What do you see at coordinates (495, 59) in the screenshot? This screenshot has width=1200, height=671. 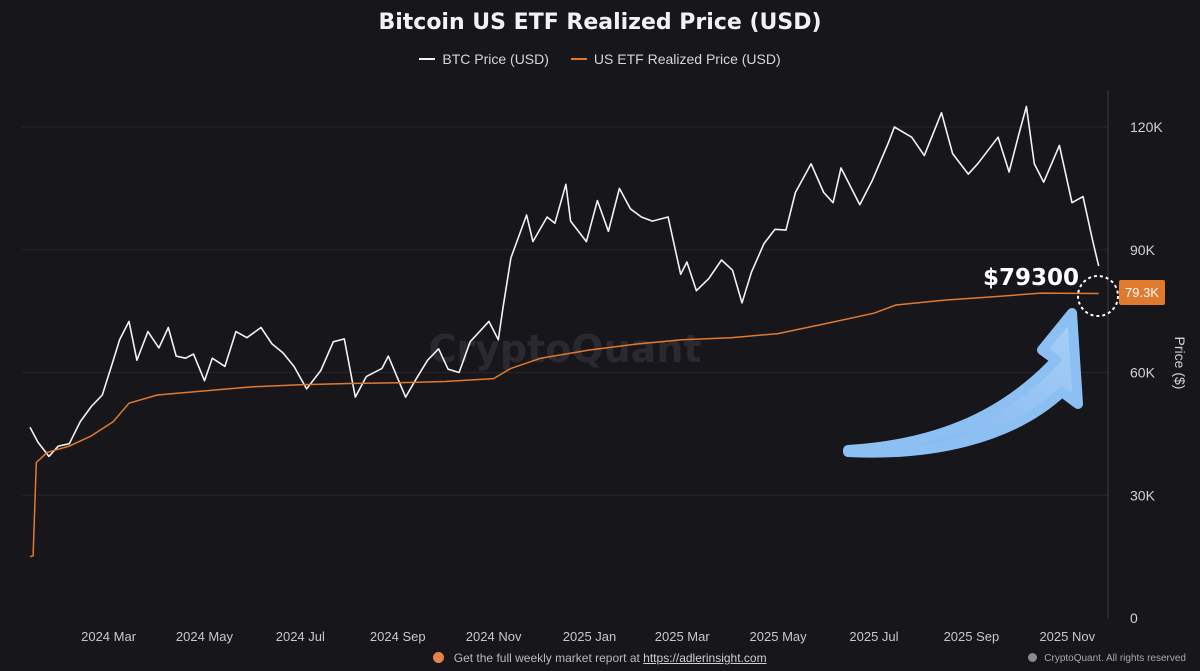 I see `legend-label-btc: BTC Price (USD)` at bounding box center [495, 59].